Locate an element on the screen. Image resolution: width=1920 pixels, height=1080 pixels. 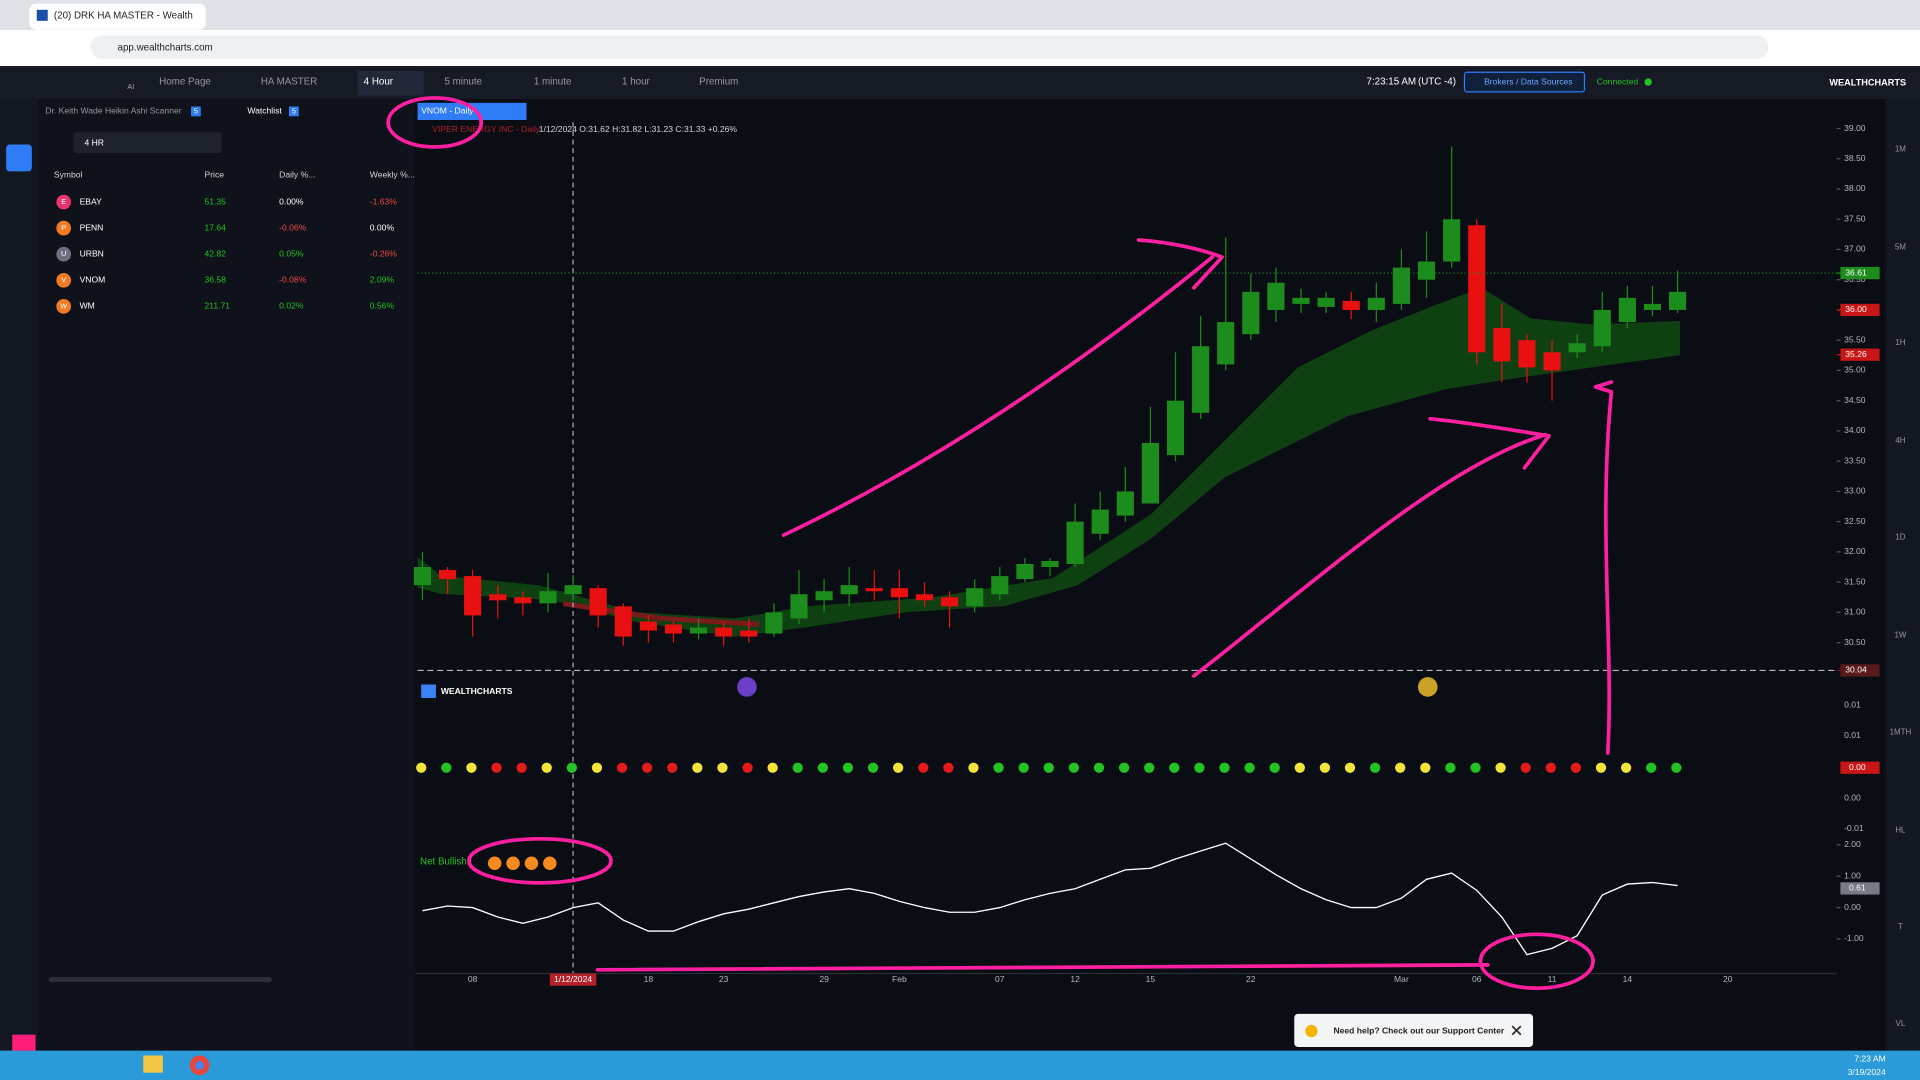
daily-change: -0.08% is located at coordinates (293, 280).